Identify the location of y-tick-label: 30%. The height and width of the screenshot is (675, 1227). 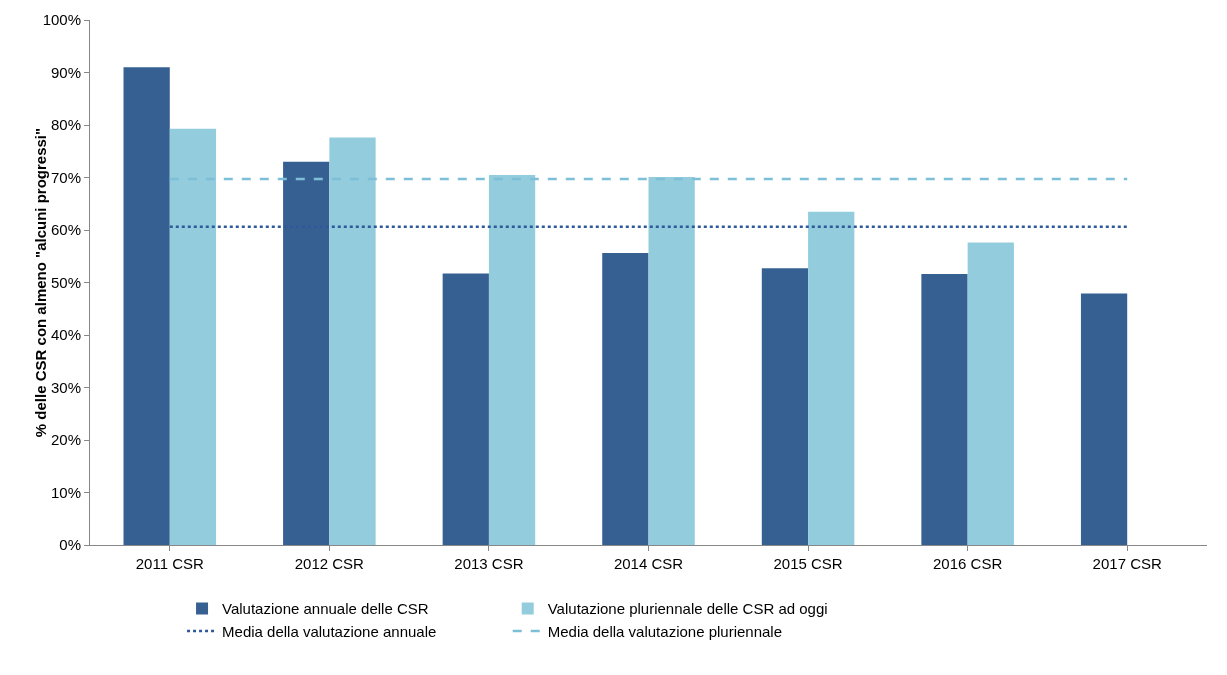
(65, 387).